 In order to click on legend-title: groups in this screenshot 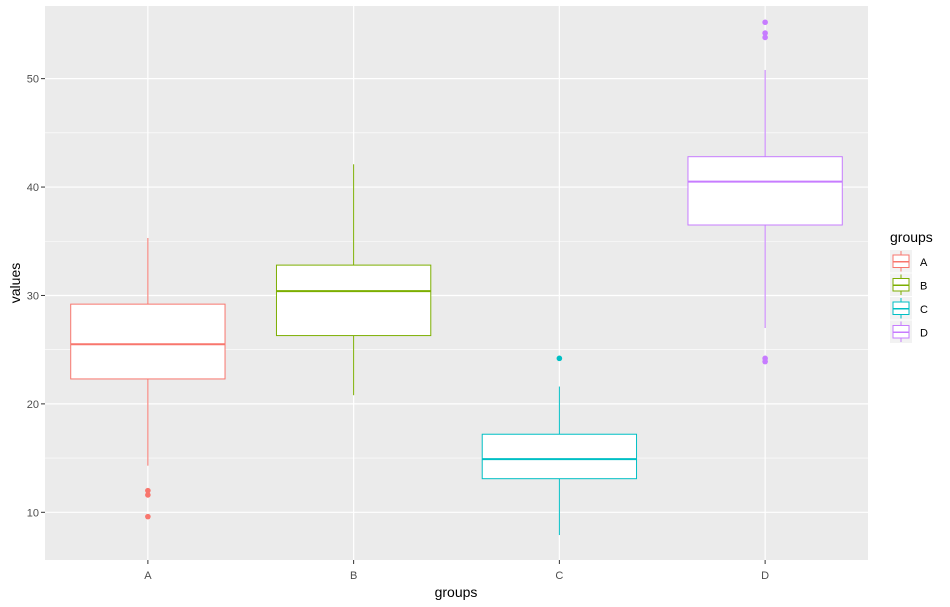, I will do `click(911, 237)`.